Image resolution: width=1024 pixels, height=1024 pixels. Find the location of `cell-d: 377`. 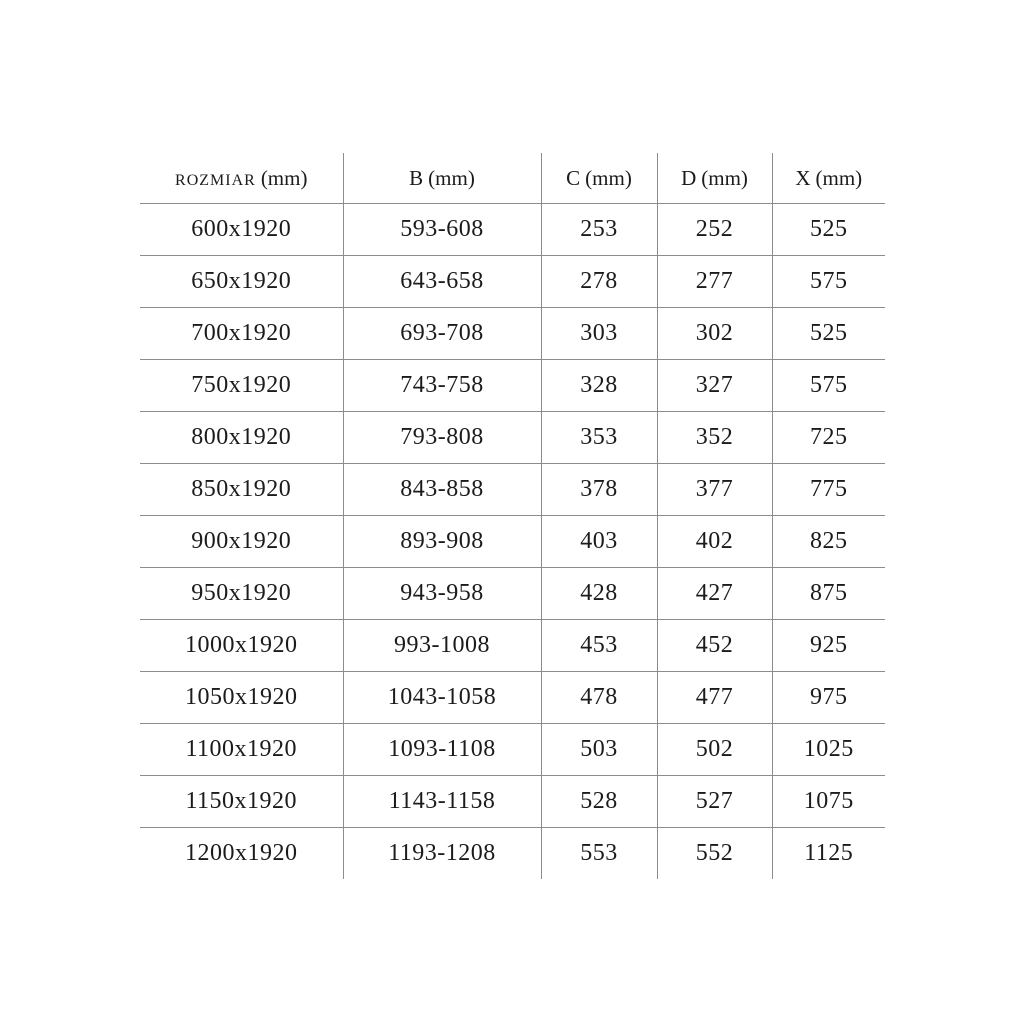

cell-d: 377 is located at coordinates (714, 489).